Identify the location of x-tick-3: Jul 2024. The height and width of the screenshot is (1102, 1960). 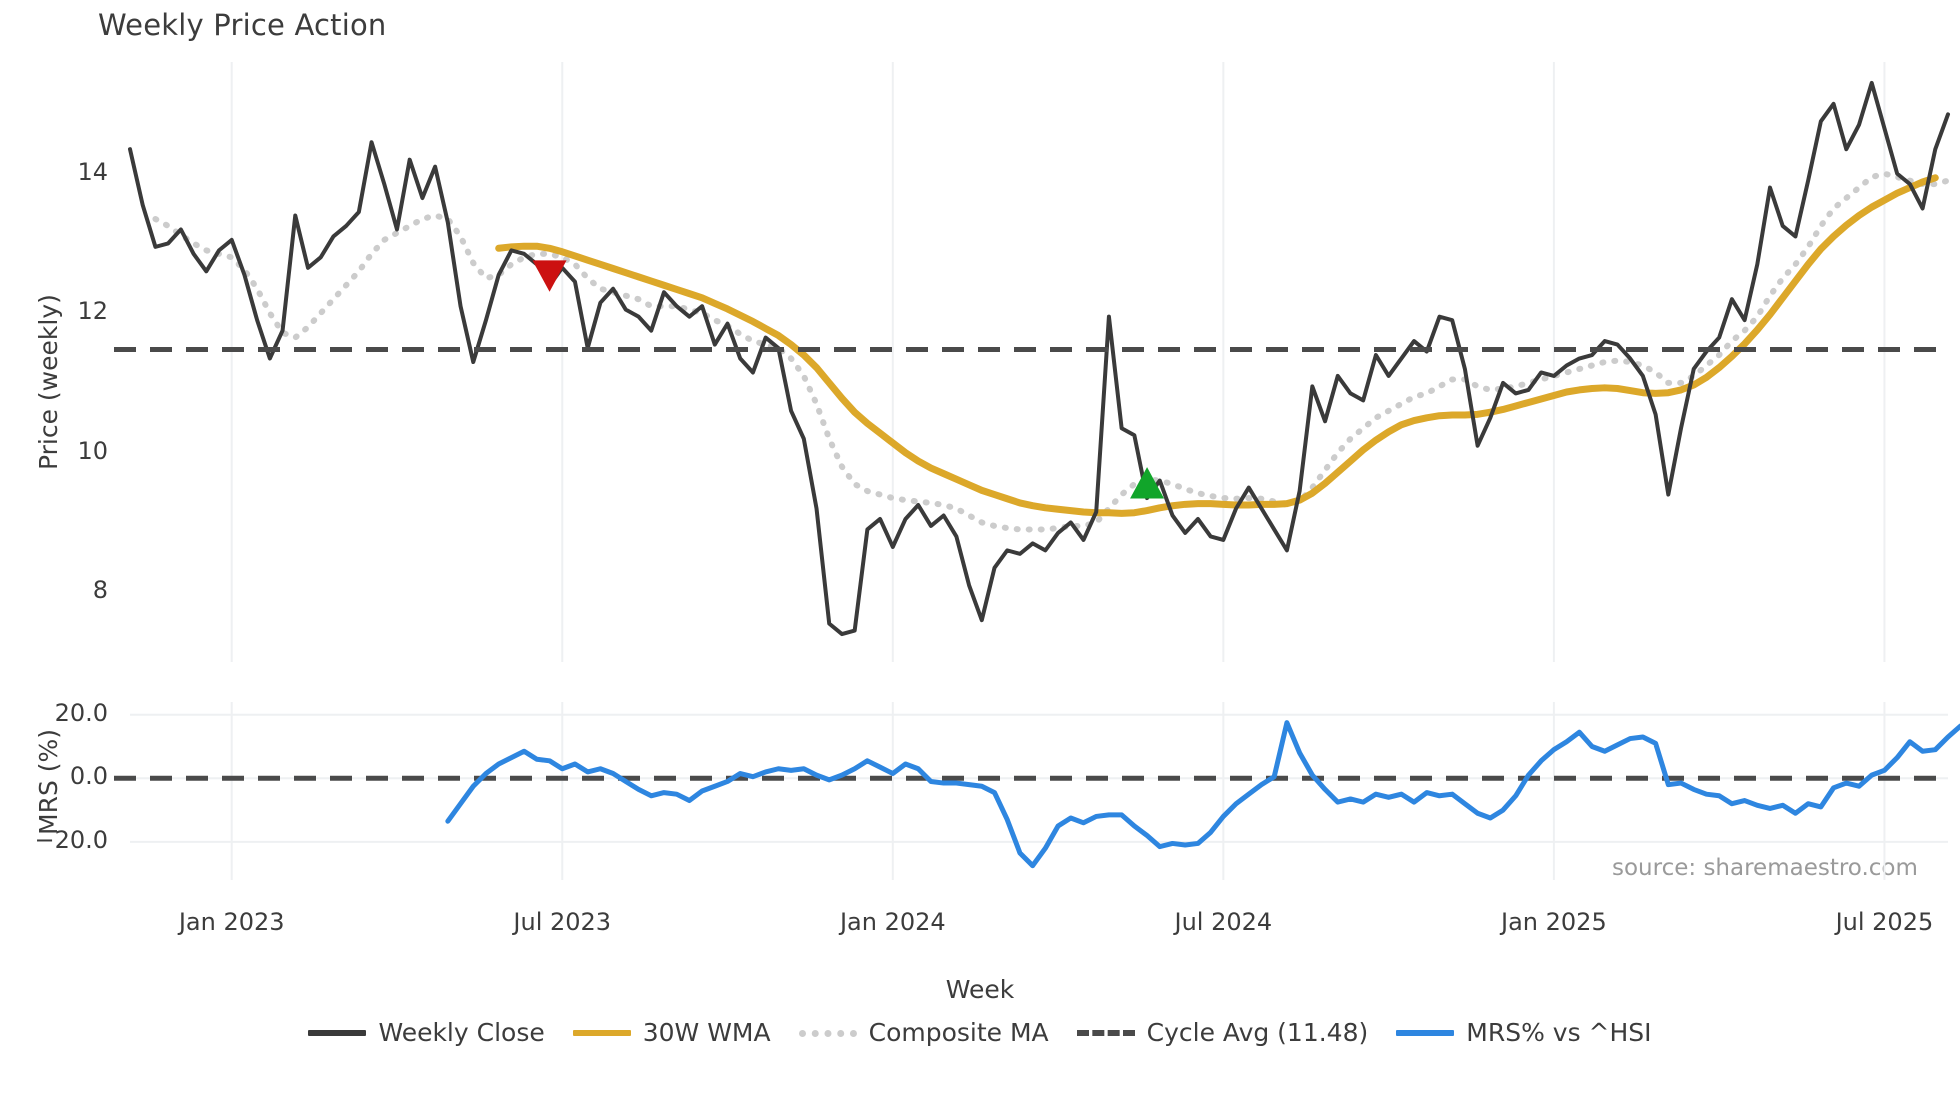
(1223, 922).